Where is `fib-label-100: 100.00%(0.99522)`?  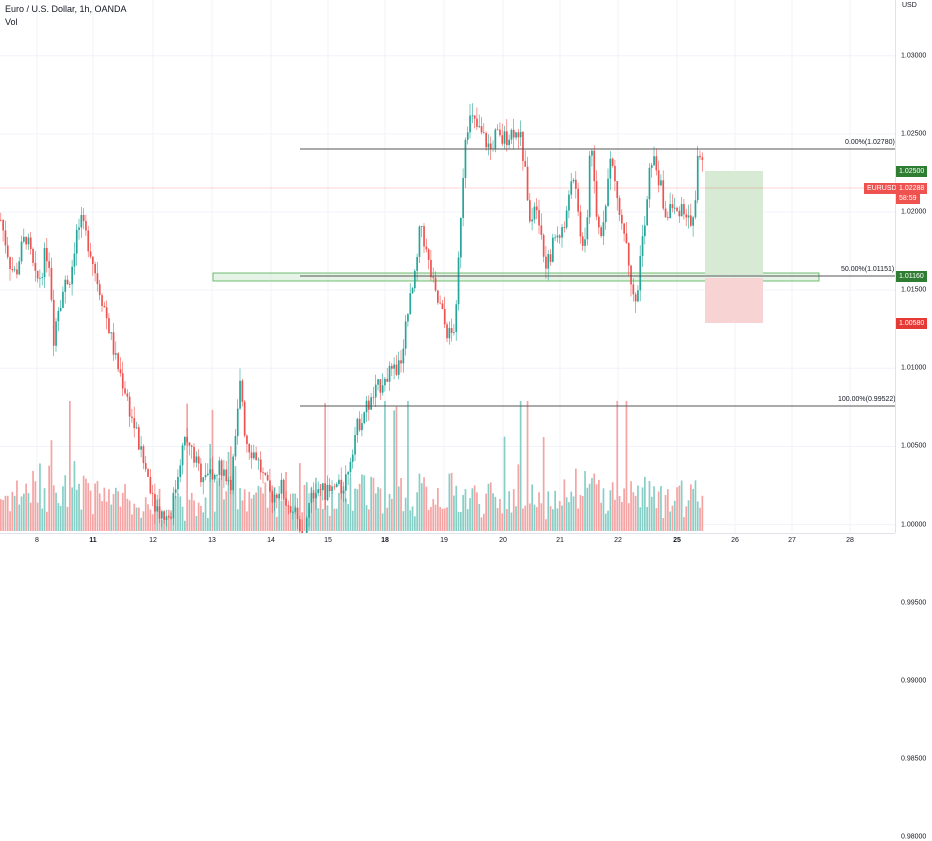
fib-label-100: 100.00%(0.99522) is located at coordinates (867, 399).